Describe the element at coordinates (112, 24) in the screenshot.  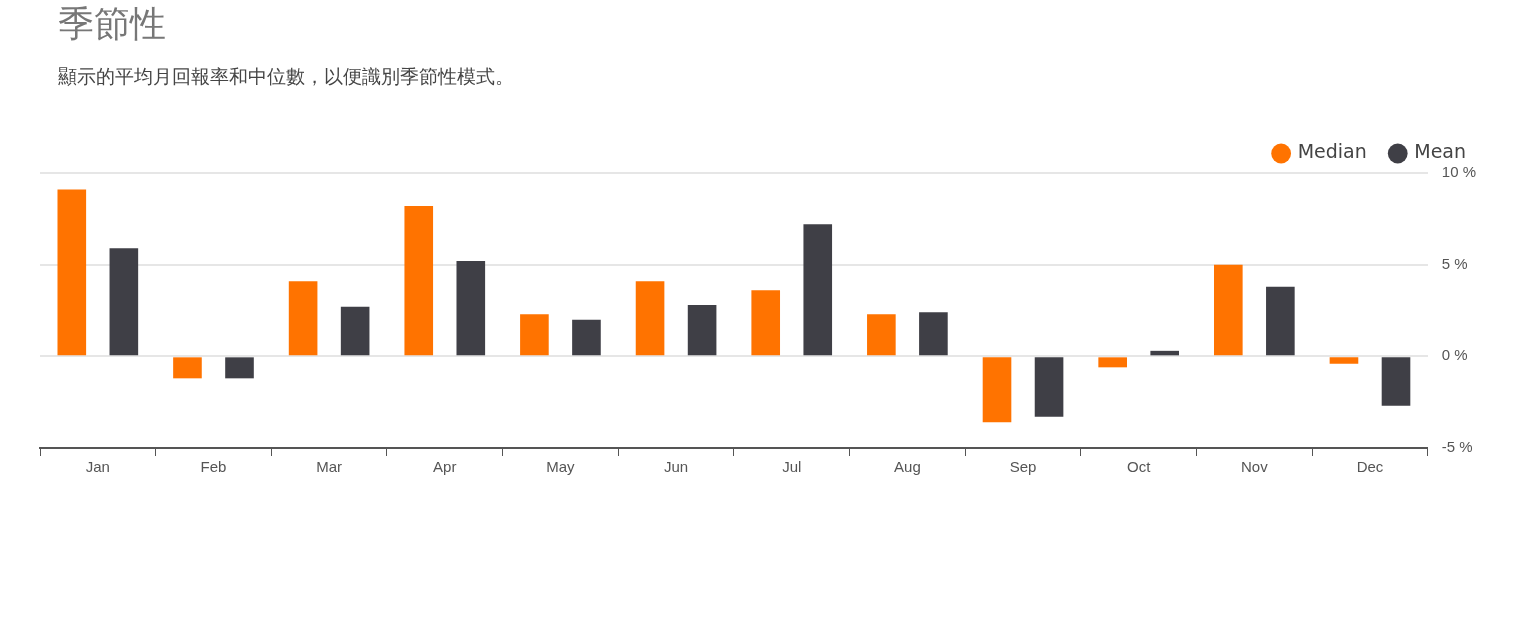
I see `chart-title: 季節性` at that location.